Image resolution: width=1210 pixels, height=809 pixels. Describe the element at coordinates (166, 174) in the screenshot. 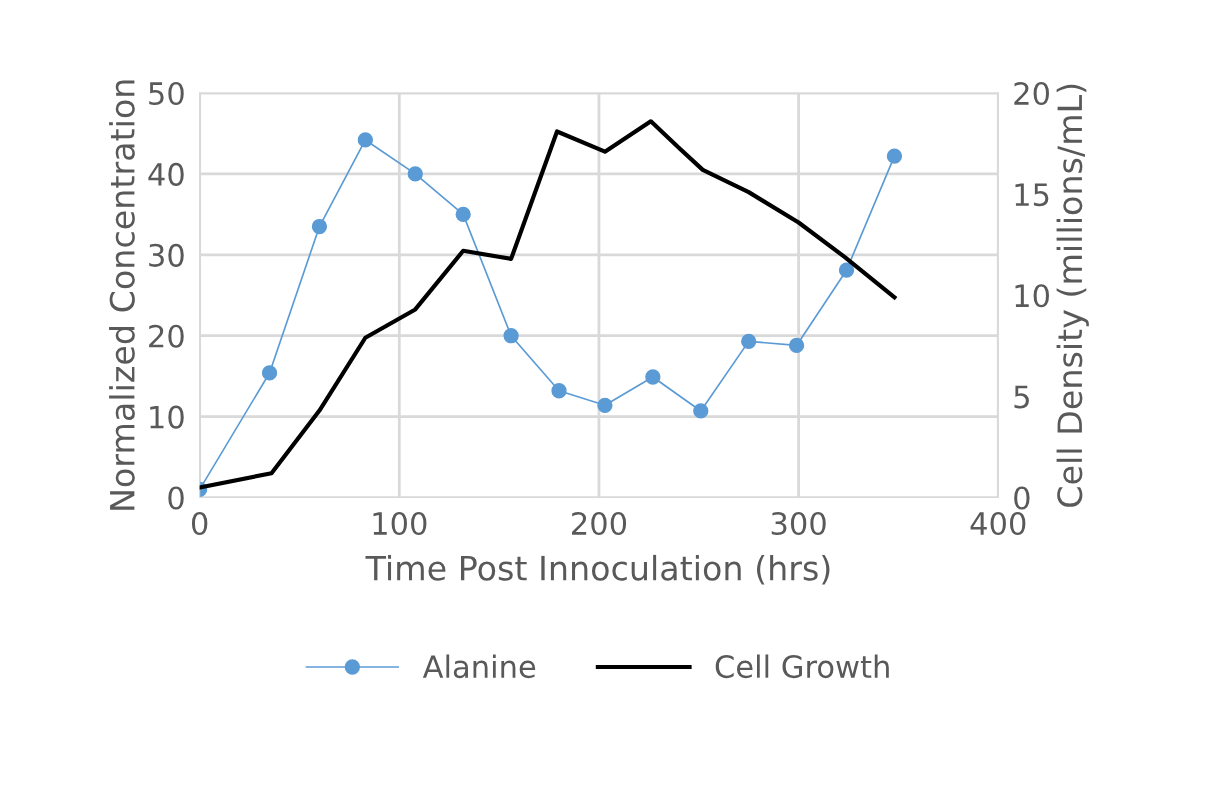

I see `y-tick-label: 40` at that location.